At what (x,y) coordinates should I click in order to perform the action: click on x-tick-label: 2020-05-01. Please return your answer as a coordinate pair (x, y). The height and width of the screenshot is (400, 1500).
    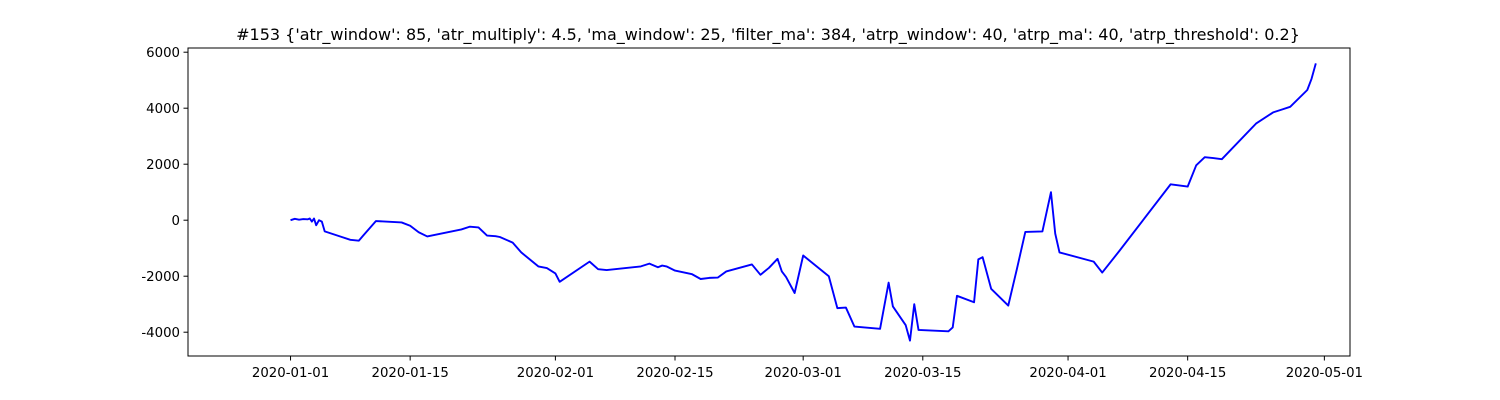
    Looking at the image, I should click on (1324, 373).